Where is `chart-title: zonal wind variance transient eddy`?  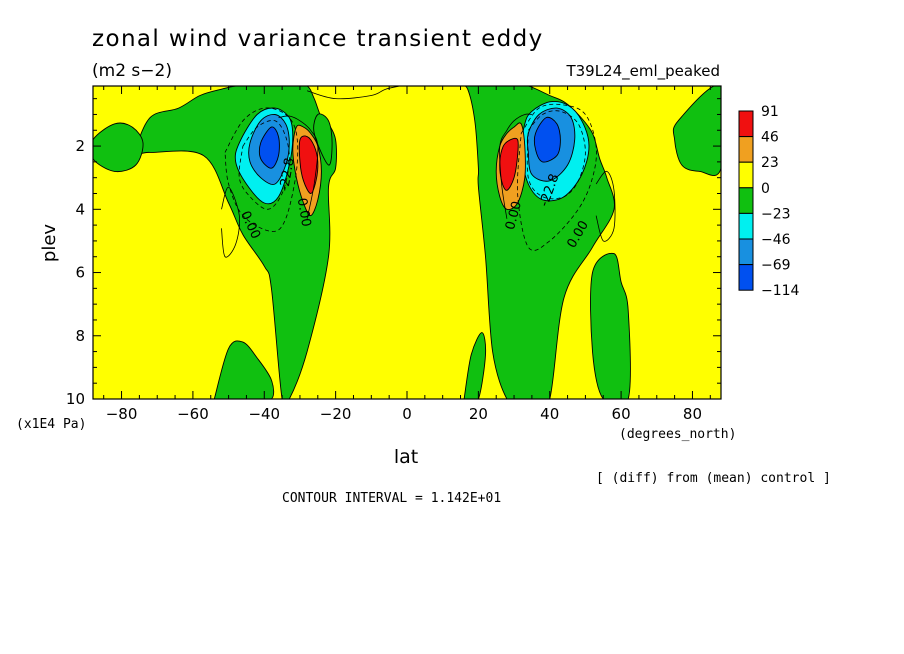
chart-title: zonal wind variance transient eddy is located at coordinates (318, 39).